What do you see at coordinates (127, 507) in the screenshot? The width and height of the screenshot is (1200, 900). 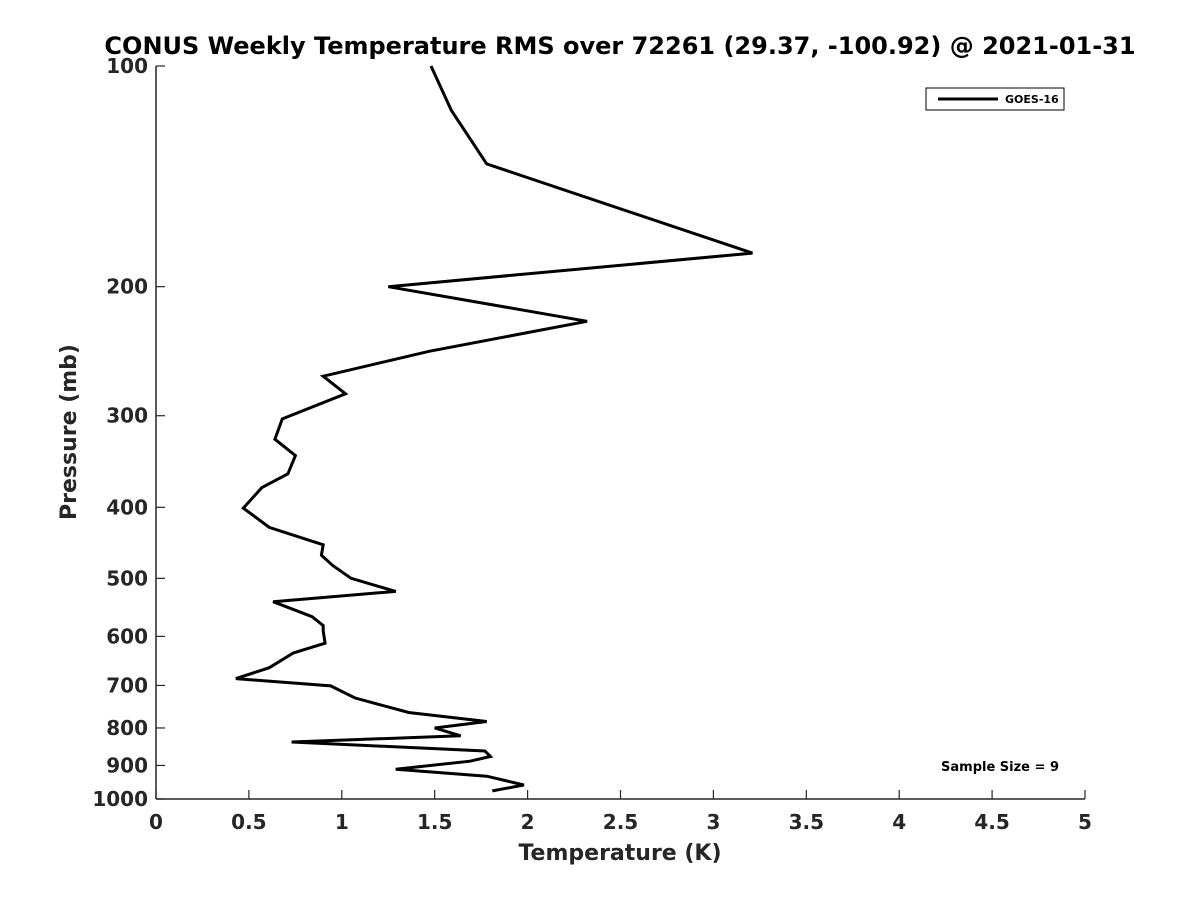 I see `y-tick-label: 400` at bounding box center [127, 507].